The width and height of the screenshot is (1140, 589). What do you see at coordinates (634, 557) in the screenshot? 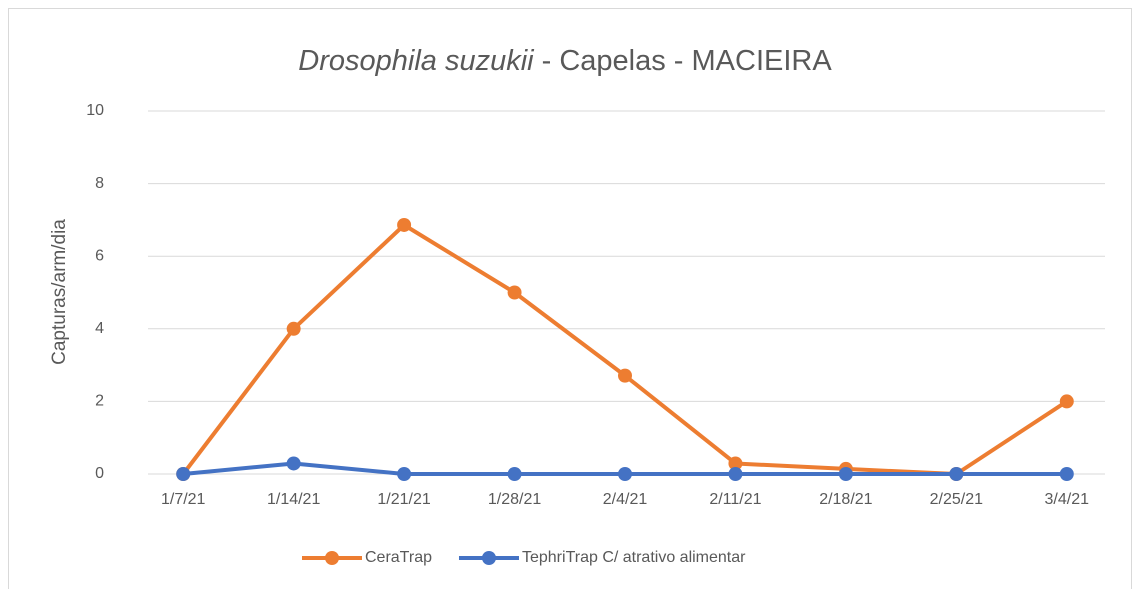
I see `legend-label: TephriTrap C/ atrativo alimentar` at bounding box center [634, 557].